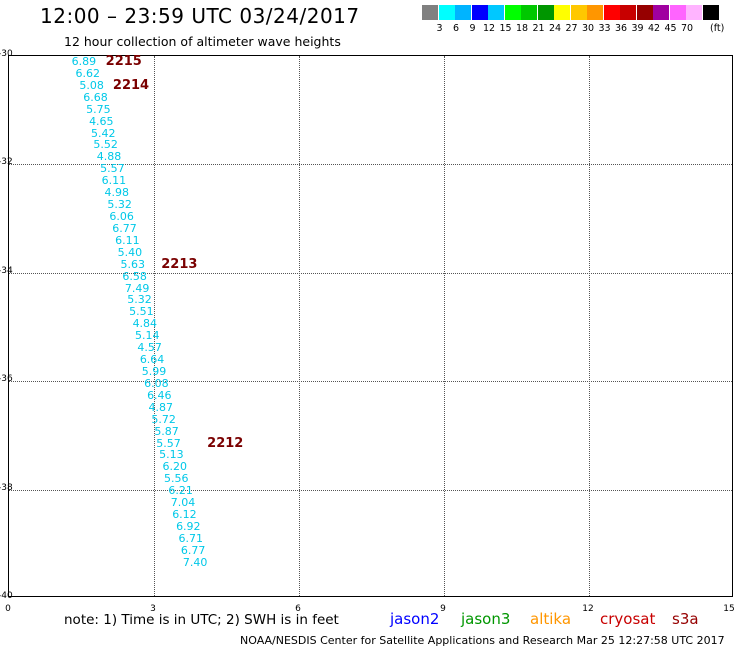  What do you see at coordinates (179, 264) in the screenshot?
I see `pass-time-label: 2213` at bounding box center [179, 264].